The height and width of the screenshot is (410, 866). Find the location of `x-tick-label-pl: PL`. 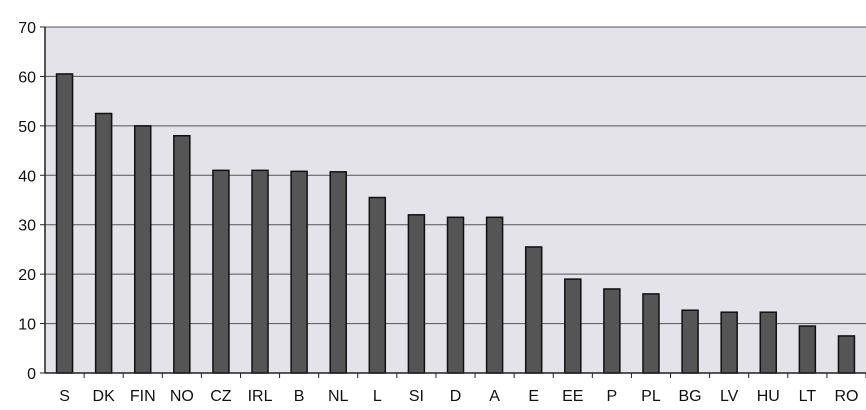

x-tick-label-pl: PL is located at coordinates (651, 396).